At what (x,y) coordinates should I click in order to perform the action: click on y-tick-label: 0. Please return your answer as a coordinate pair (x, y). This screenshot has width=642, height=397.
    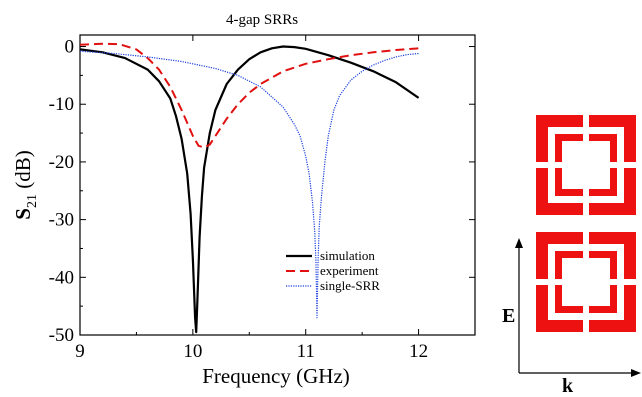
    Looking at the image, I should click on (70, 47).